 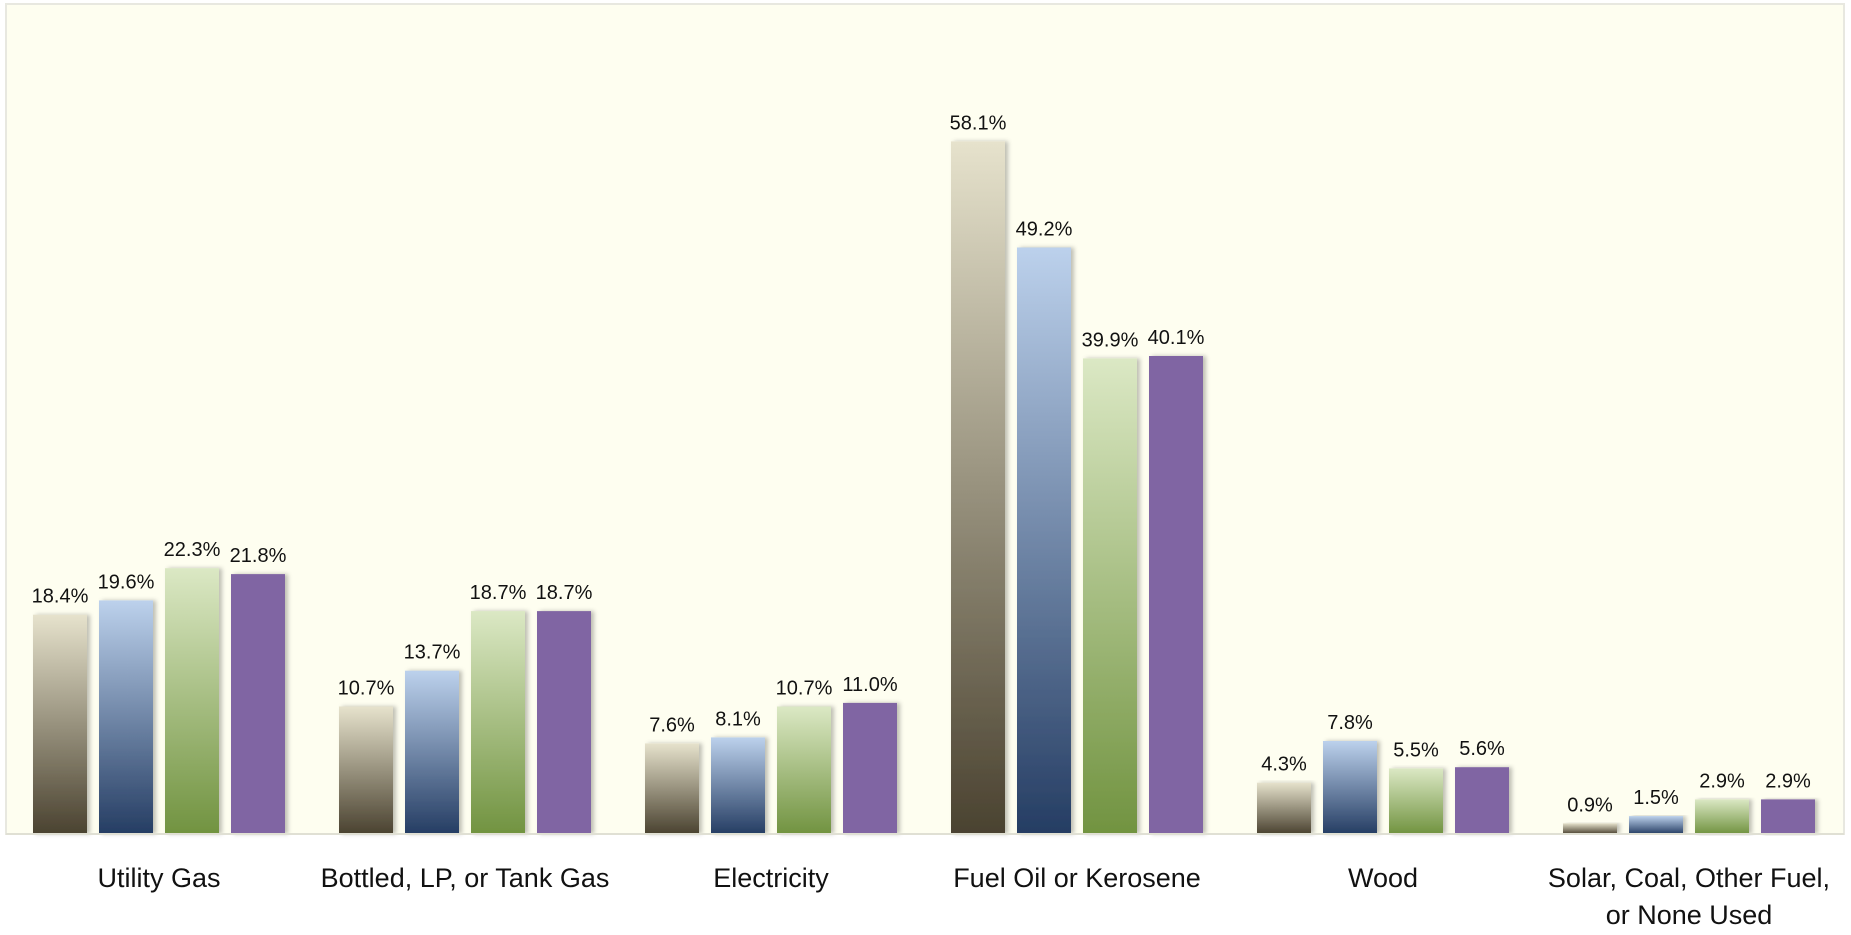 What do you see at coordinates (1110, 340) in the screenshot?
I see `data-label-3-2: 39.9%` at bounding box center [1110, 340].